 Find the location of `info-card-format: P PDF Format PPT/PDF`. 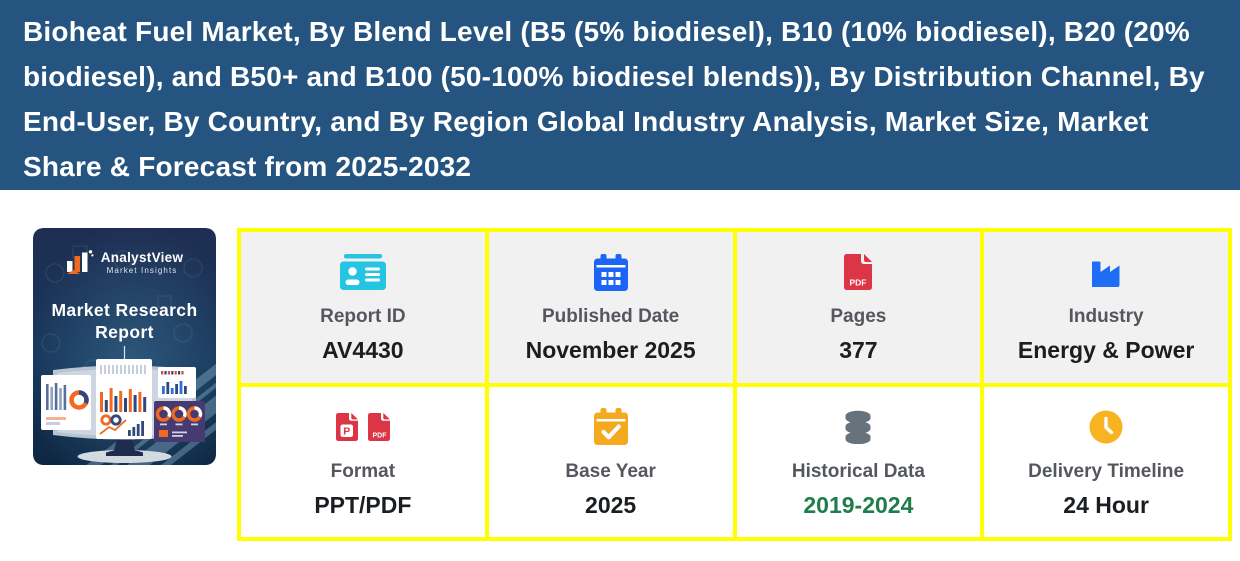

info-card-format: P PDF Format PPT/PDF is located at coordinates (363, 461).